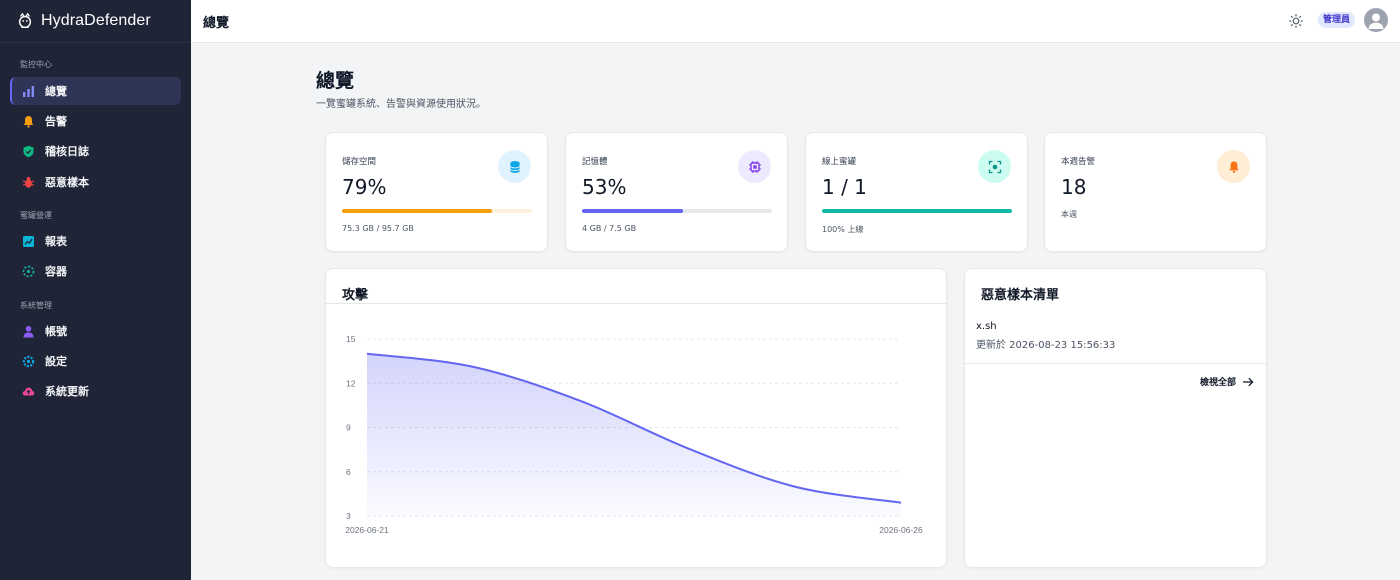 The width and height of the screenshot is (1400, 580). I want to click on shield-check-icon, so click(28, 151).